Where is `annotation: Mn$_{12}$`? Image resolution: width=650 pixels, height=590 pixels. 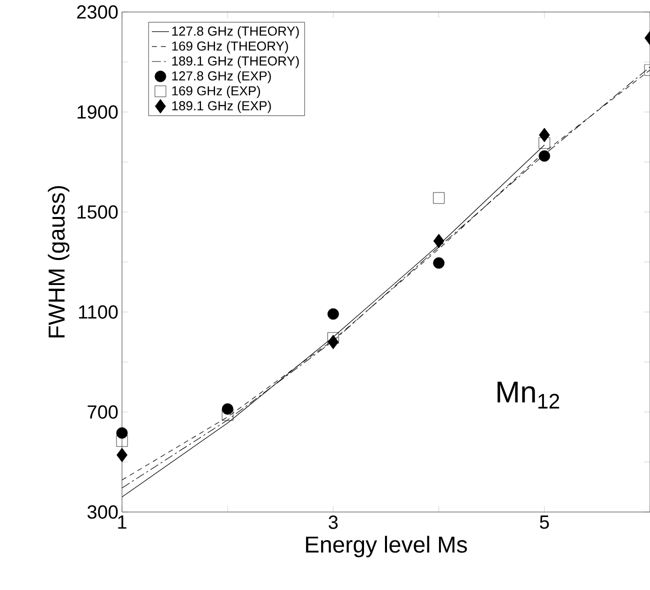 annotation: Mn$_{12}$ is located at coordinates (529, 395).